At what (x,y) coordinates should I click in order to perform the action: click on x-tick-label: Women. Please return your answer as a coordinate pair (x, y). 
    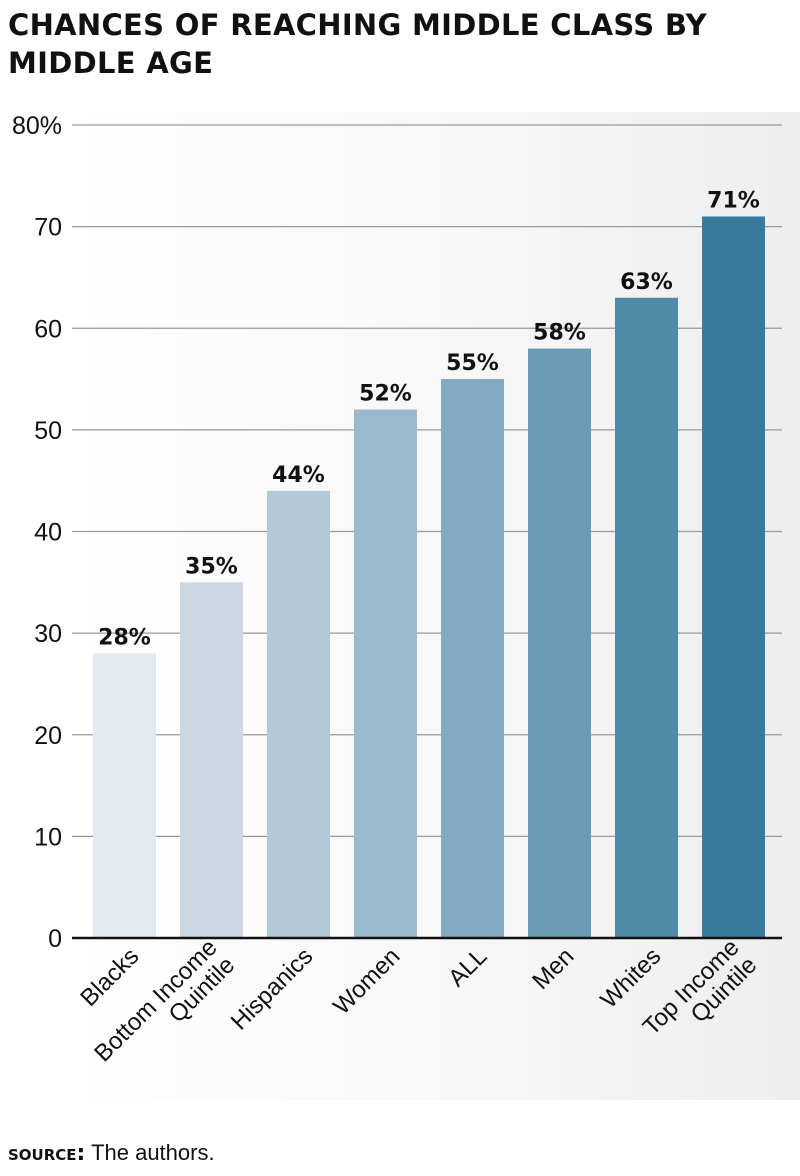
    Looking at the image, I should click on (366, 981).